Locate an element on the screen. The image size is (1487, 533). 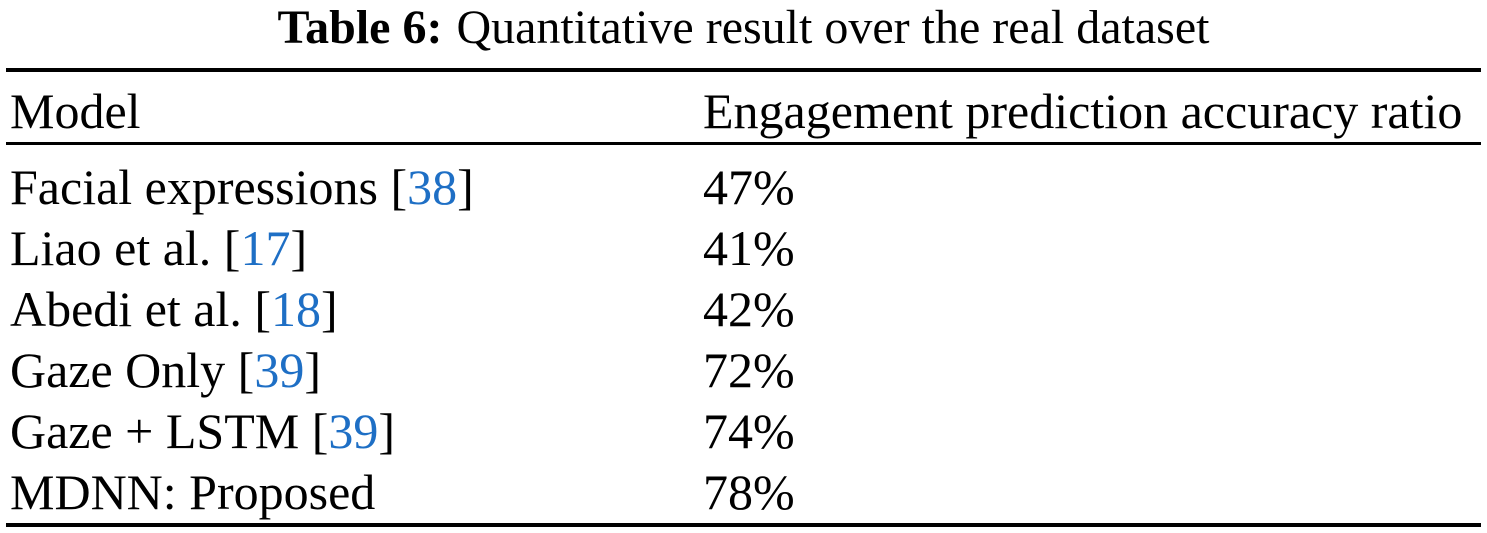
accuracy-cell: 78% is located at coordinates (749, 491).